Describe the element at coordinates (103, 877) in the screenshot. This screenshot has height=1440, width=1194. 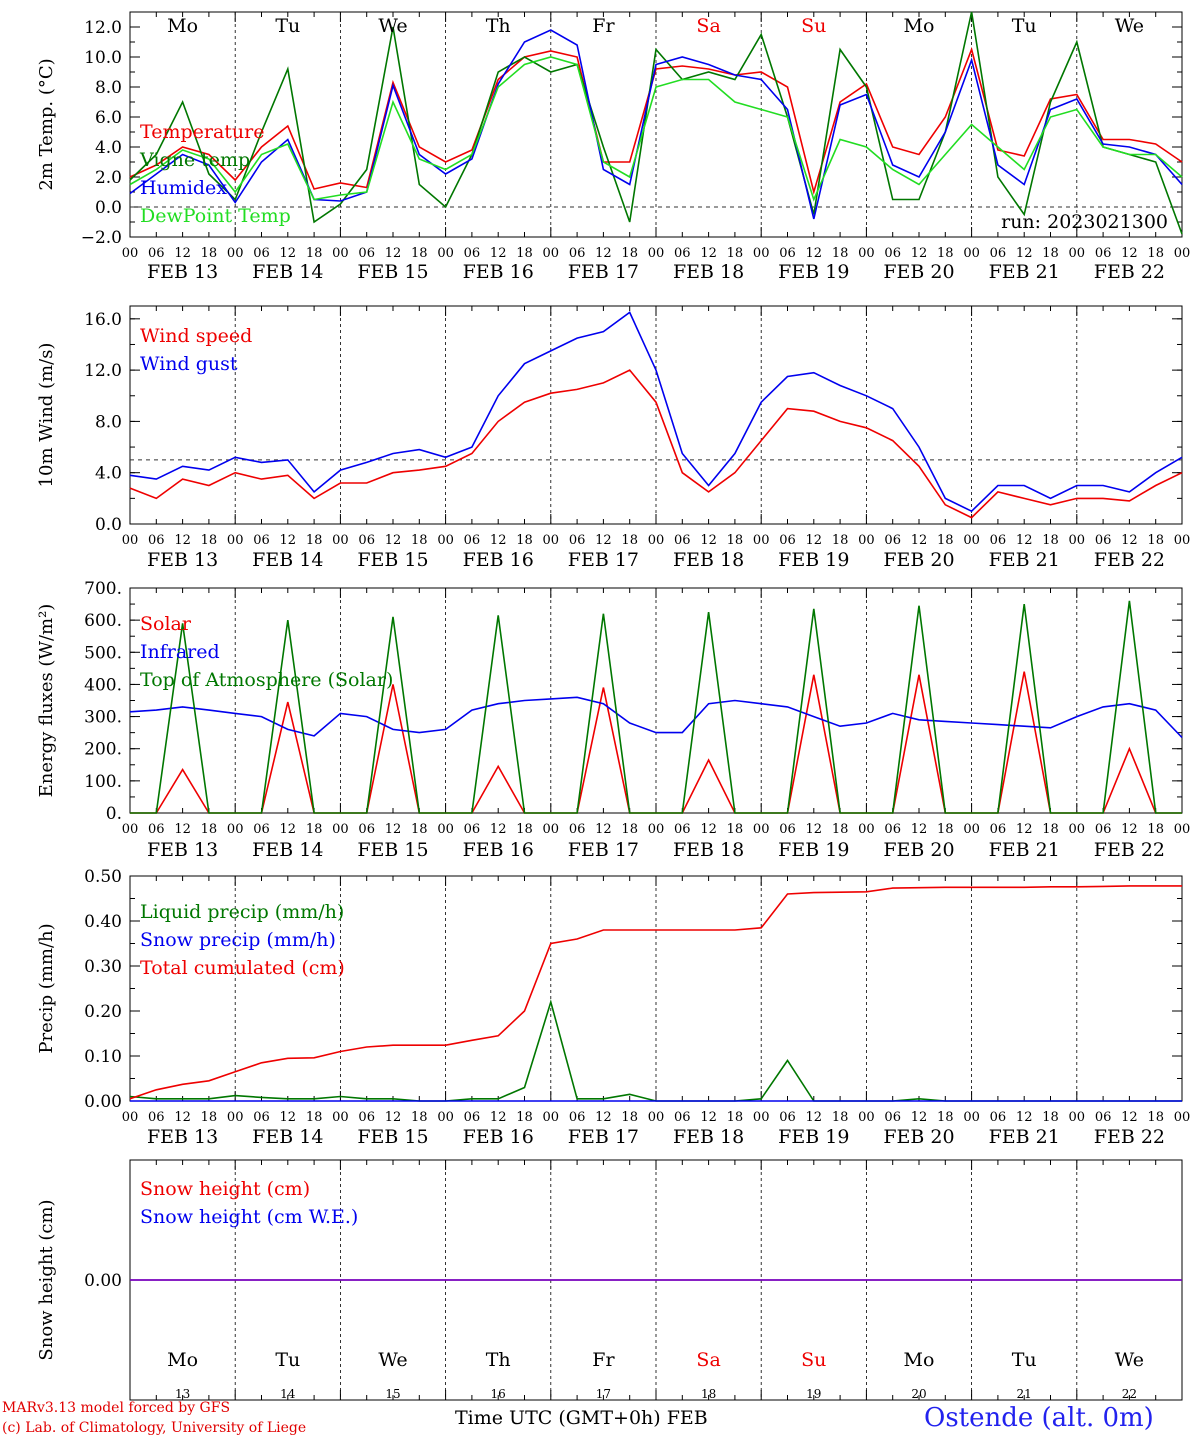
I see `y-tick-label: 0.50` at that location.